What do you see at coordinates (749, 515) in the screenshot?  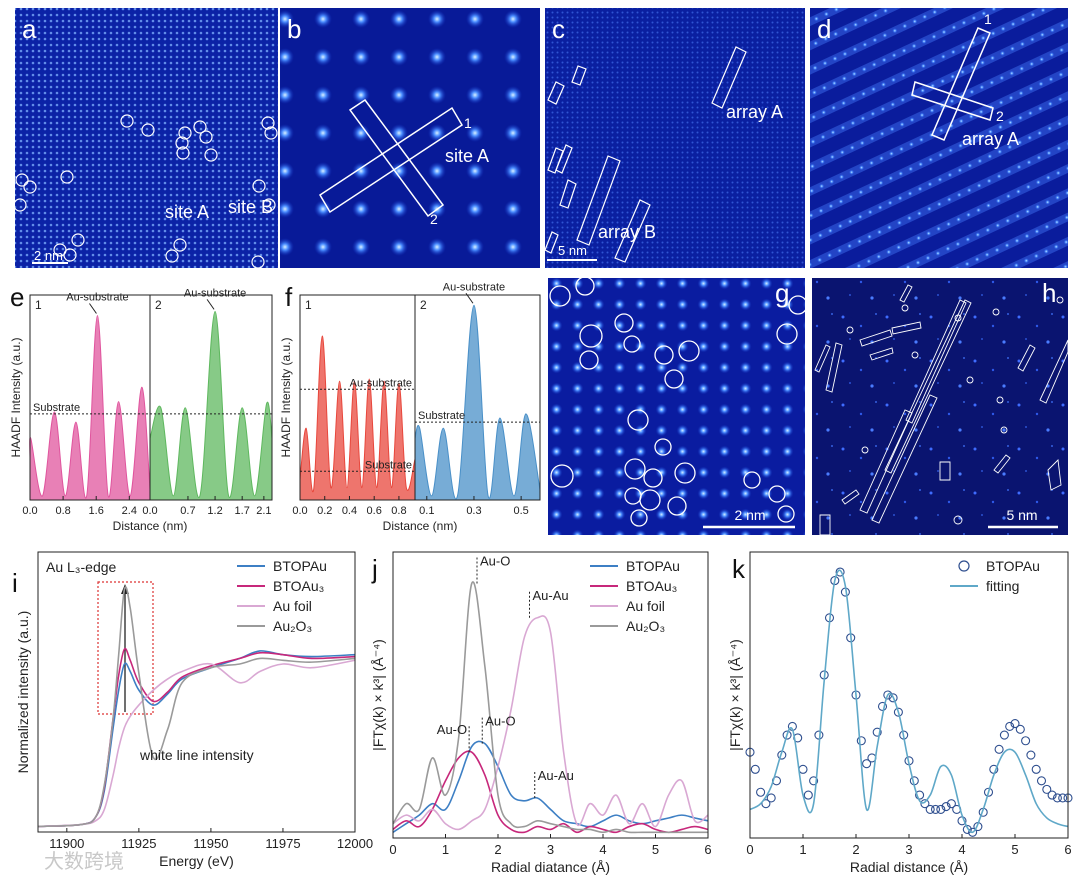 I see `scale-label: 2 nm` at bounding box center [749, 515].